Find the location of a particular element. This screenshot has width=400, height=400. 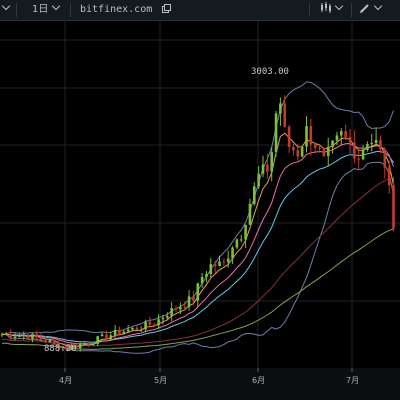

popout-icon is located at coordinates (167, 8).